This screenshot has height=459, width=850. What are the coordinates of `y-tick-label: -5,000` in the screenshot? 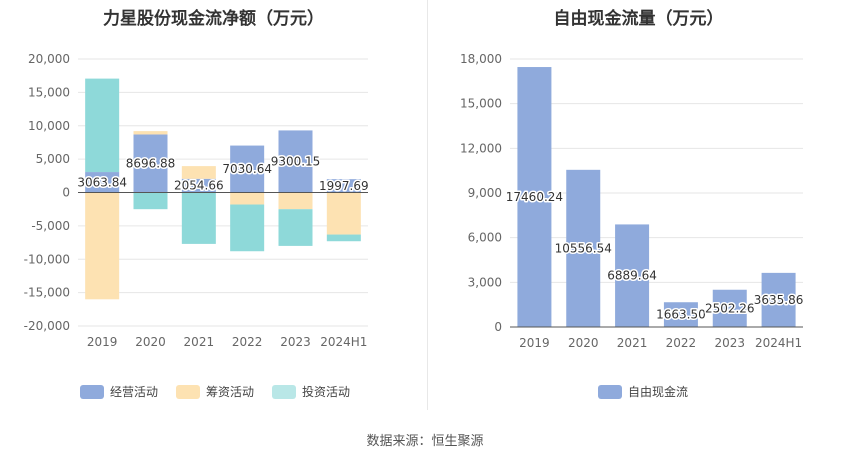 It's located at (50, 226).